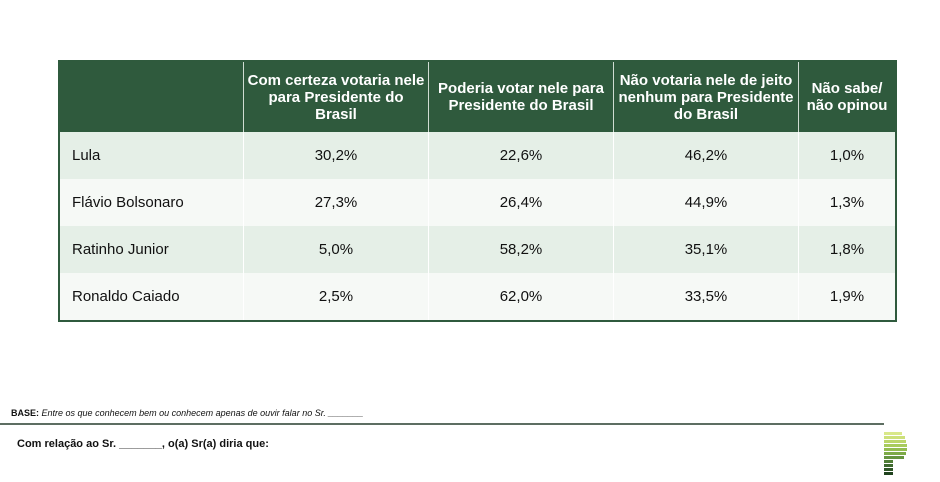  I want to click on cell-value: 1,3%, so click(847, 202).